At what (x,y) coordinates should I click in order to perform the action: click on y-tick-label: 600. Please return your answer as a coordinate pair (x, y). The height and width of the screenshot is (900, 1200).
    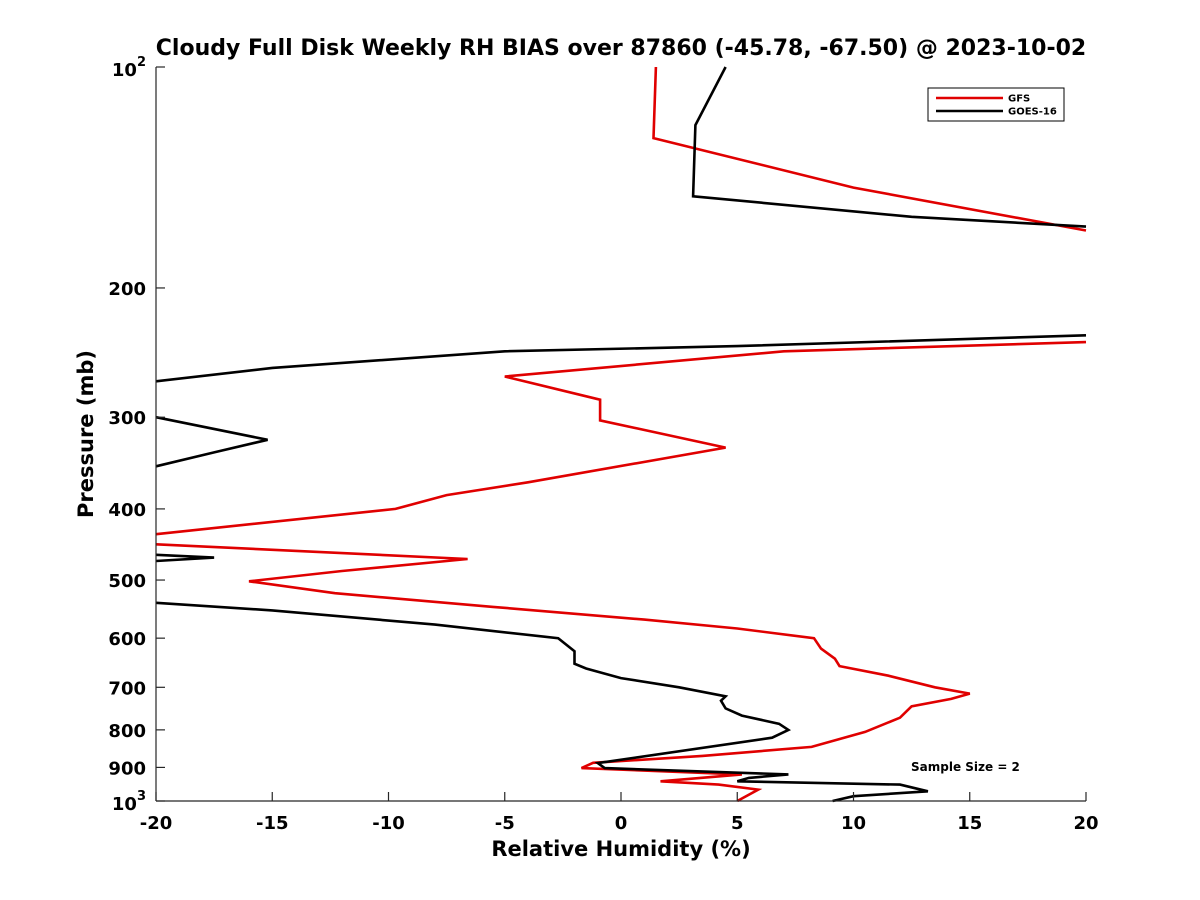
    Looking at the image, I should click on (127, 639).